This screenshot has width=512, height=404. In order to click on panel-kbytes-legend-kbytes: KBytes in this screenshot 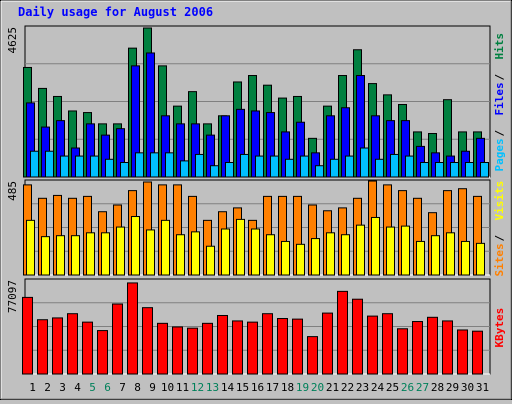, I will do `click(499, 328)`.